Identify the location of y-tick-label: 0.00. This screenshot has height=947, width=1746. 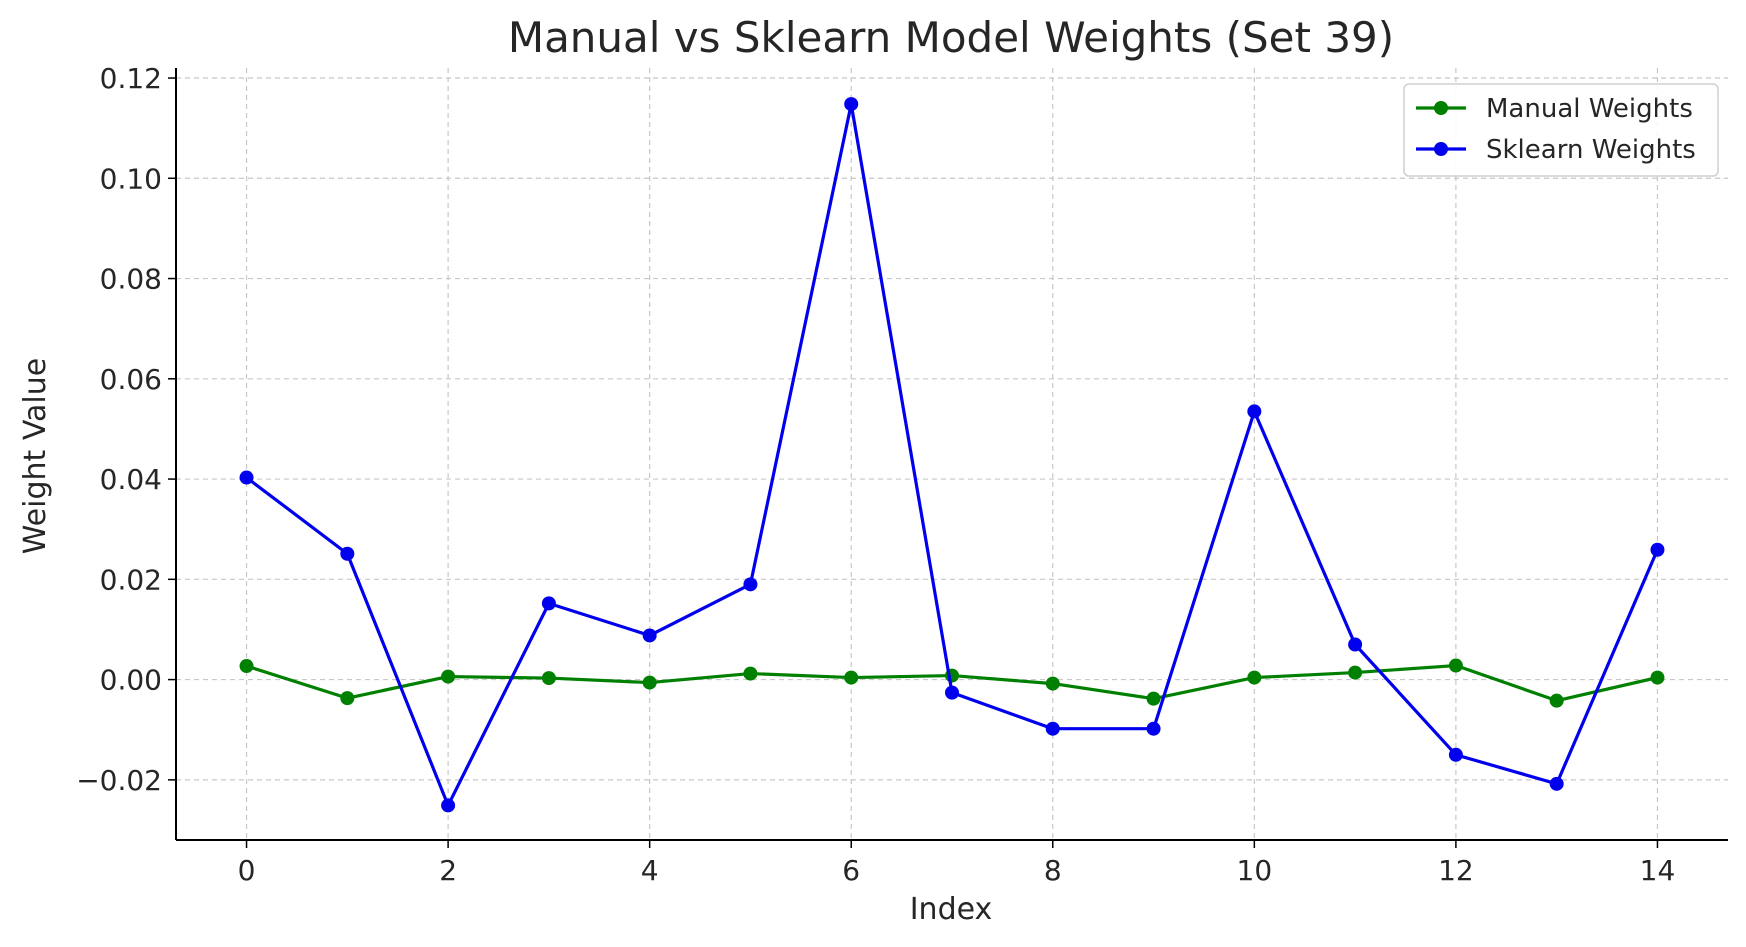
(131, 680).